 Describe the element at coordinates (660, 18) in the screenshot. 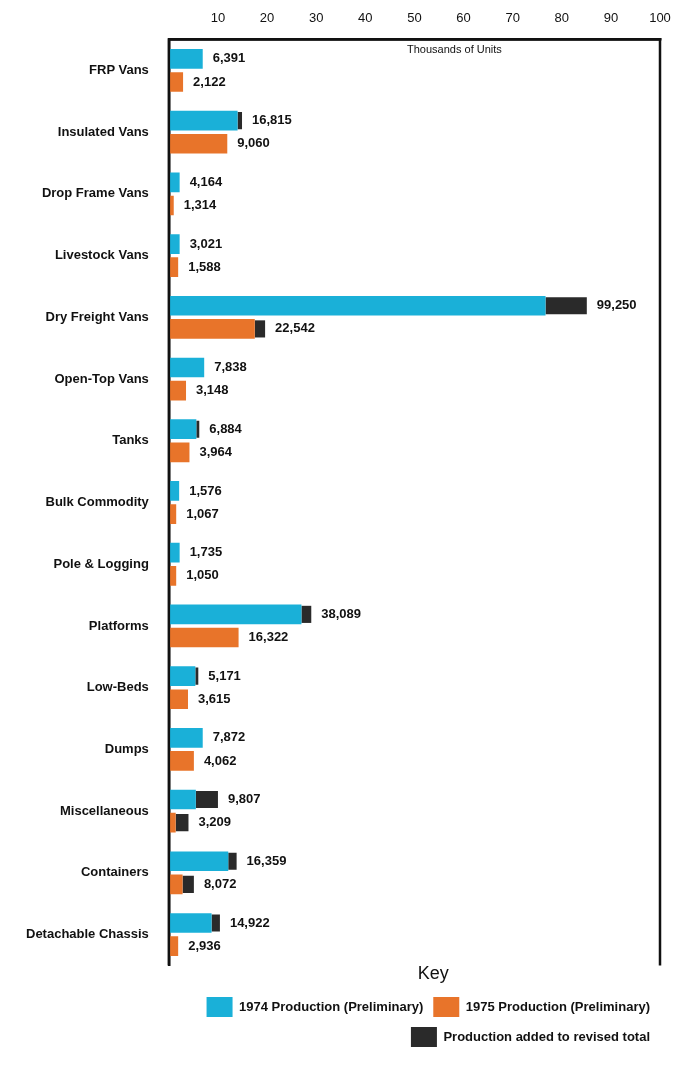

I see `x-tick-label: 100` at that location.